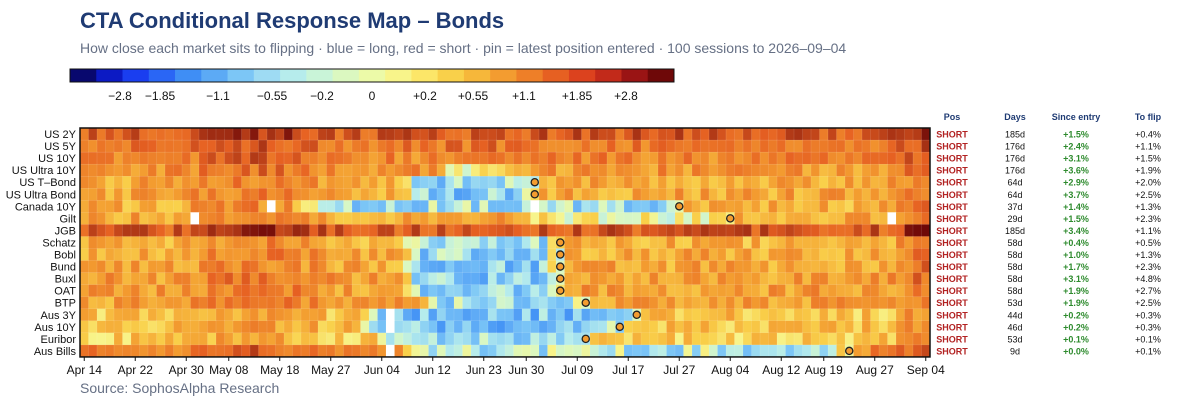 The image size is (1200, 404). I want to click on since-entry-cell: +1.0%, so click(1076, 255).